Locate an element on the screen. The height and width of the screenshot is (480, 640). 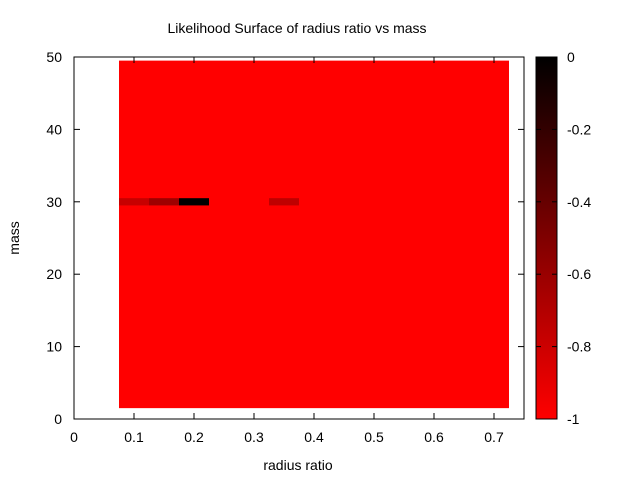
y-tick-label: 30 is located at coordinates (54, 202).